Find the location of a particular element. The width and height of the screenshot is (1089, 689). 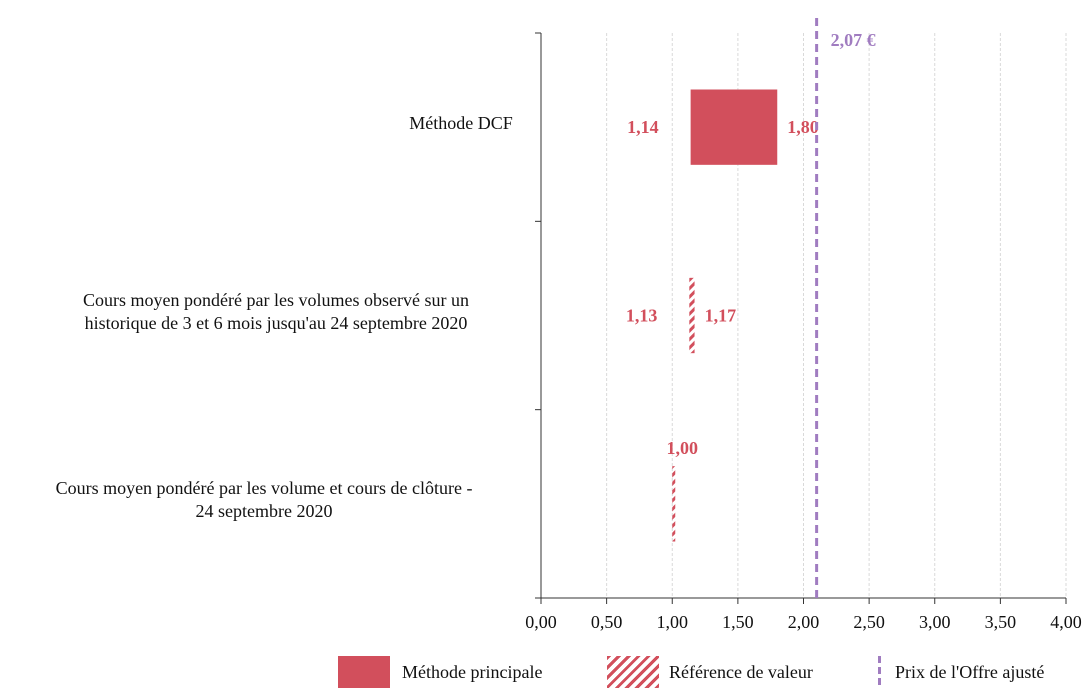

legend-item-solid: Méthode principale is located at coordinates (440, 672).